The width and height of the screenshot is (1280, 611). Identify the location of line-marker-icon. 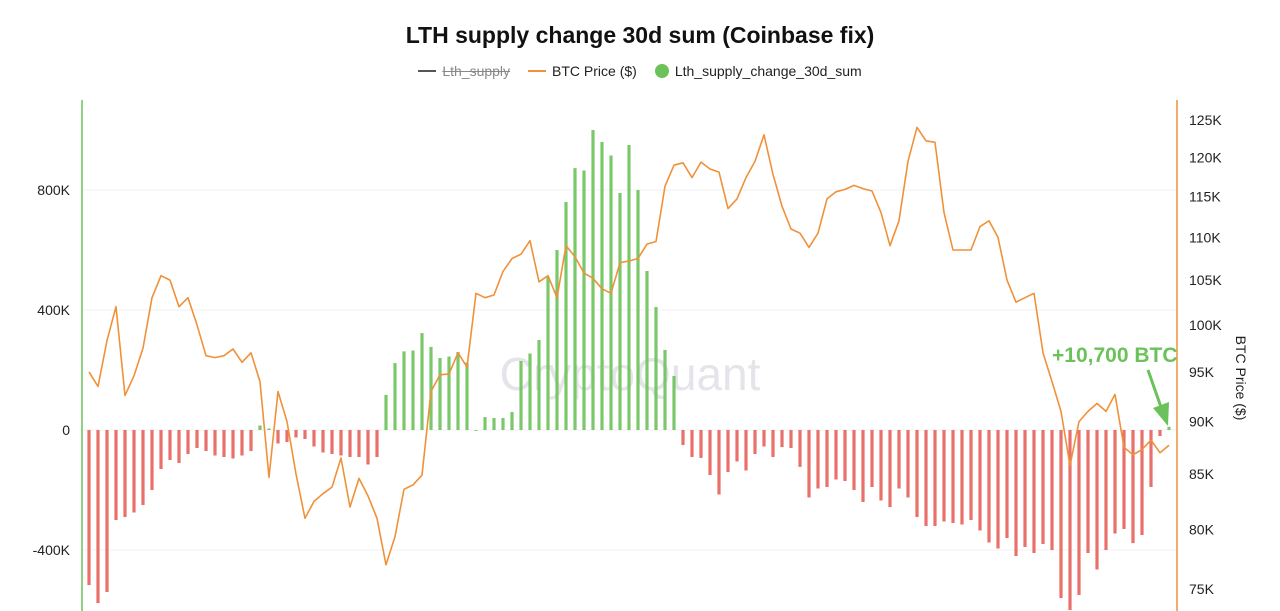
(537, 71).